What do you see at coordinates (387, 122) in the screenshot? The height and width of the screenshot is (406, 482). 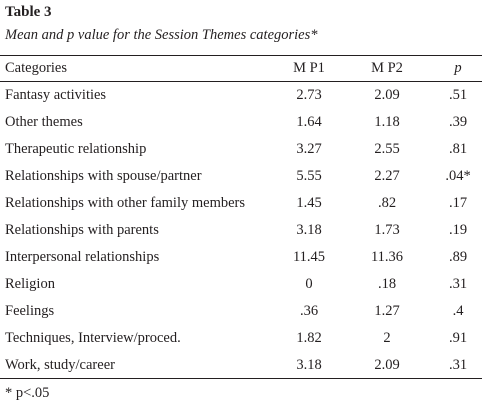 I see `value-cell: 1.18` at bounding box center [387, 122].